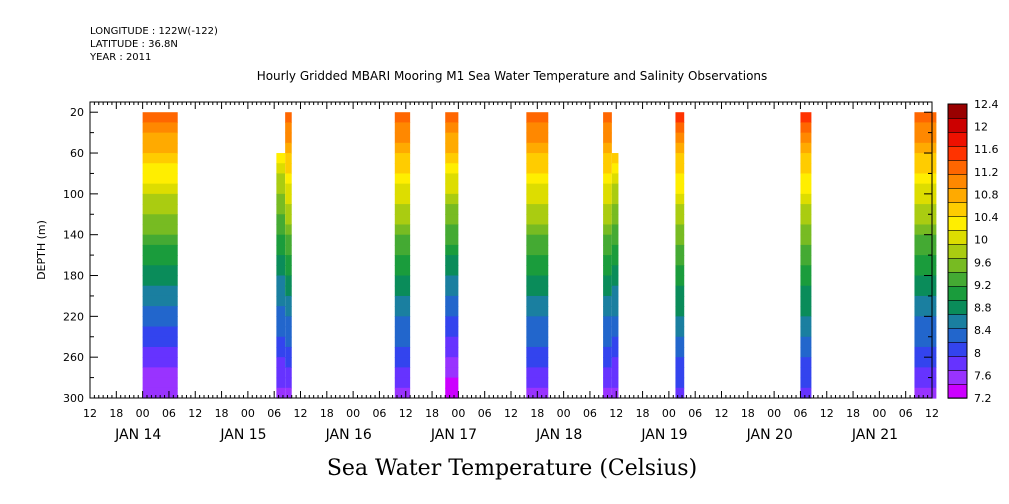  Describe the element at coordinates (983, 308) in the screenshot. I see `colorbar-label: 8.8` at that location.